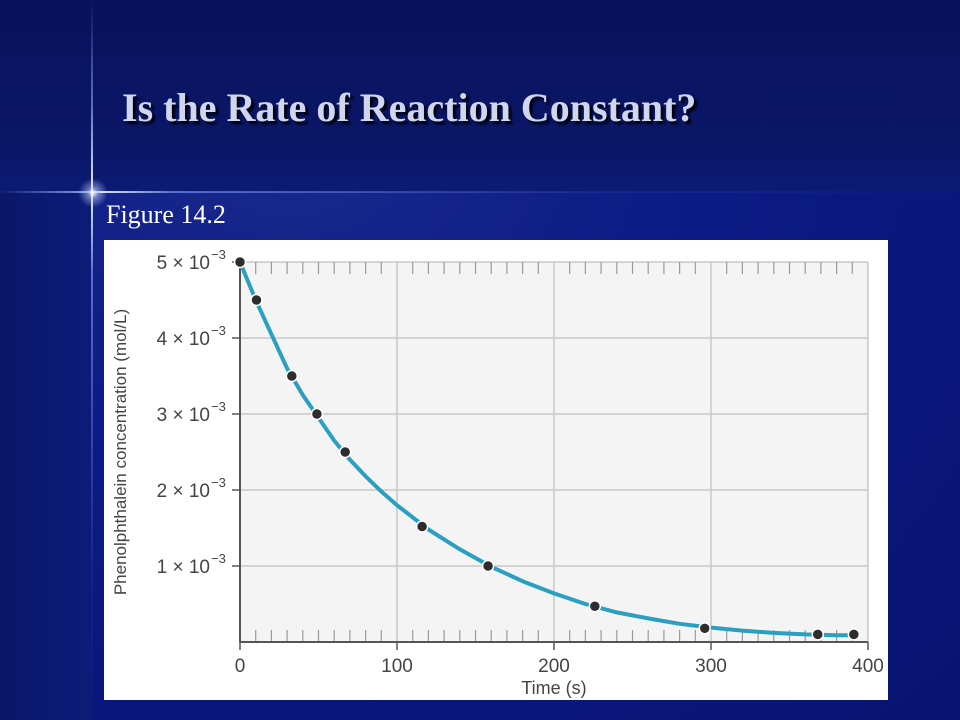  I want to click on y-tick-label: 5 × 10, so click(183, 263).